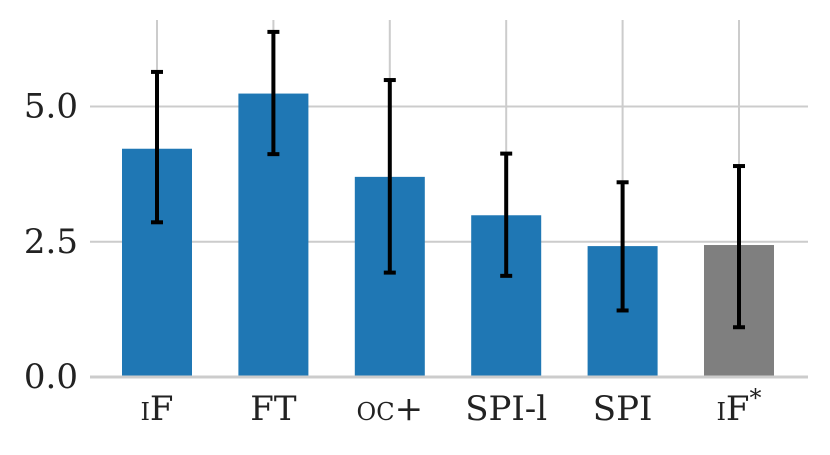 The width and height of the screenshot is (830, 455). What do you see at coordinates (273, 409) in the screenshot?
I see `x-tick-label: FT` at bounding box center [273, 409].